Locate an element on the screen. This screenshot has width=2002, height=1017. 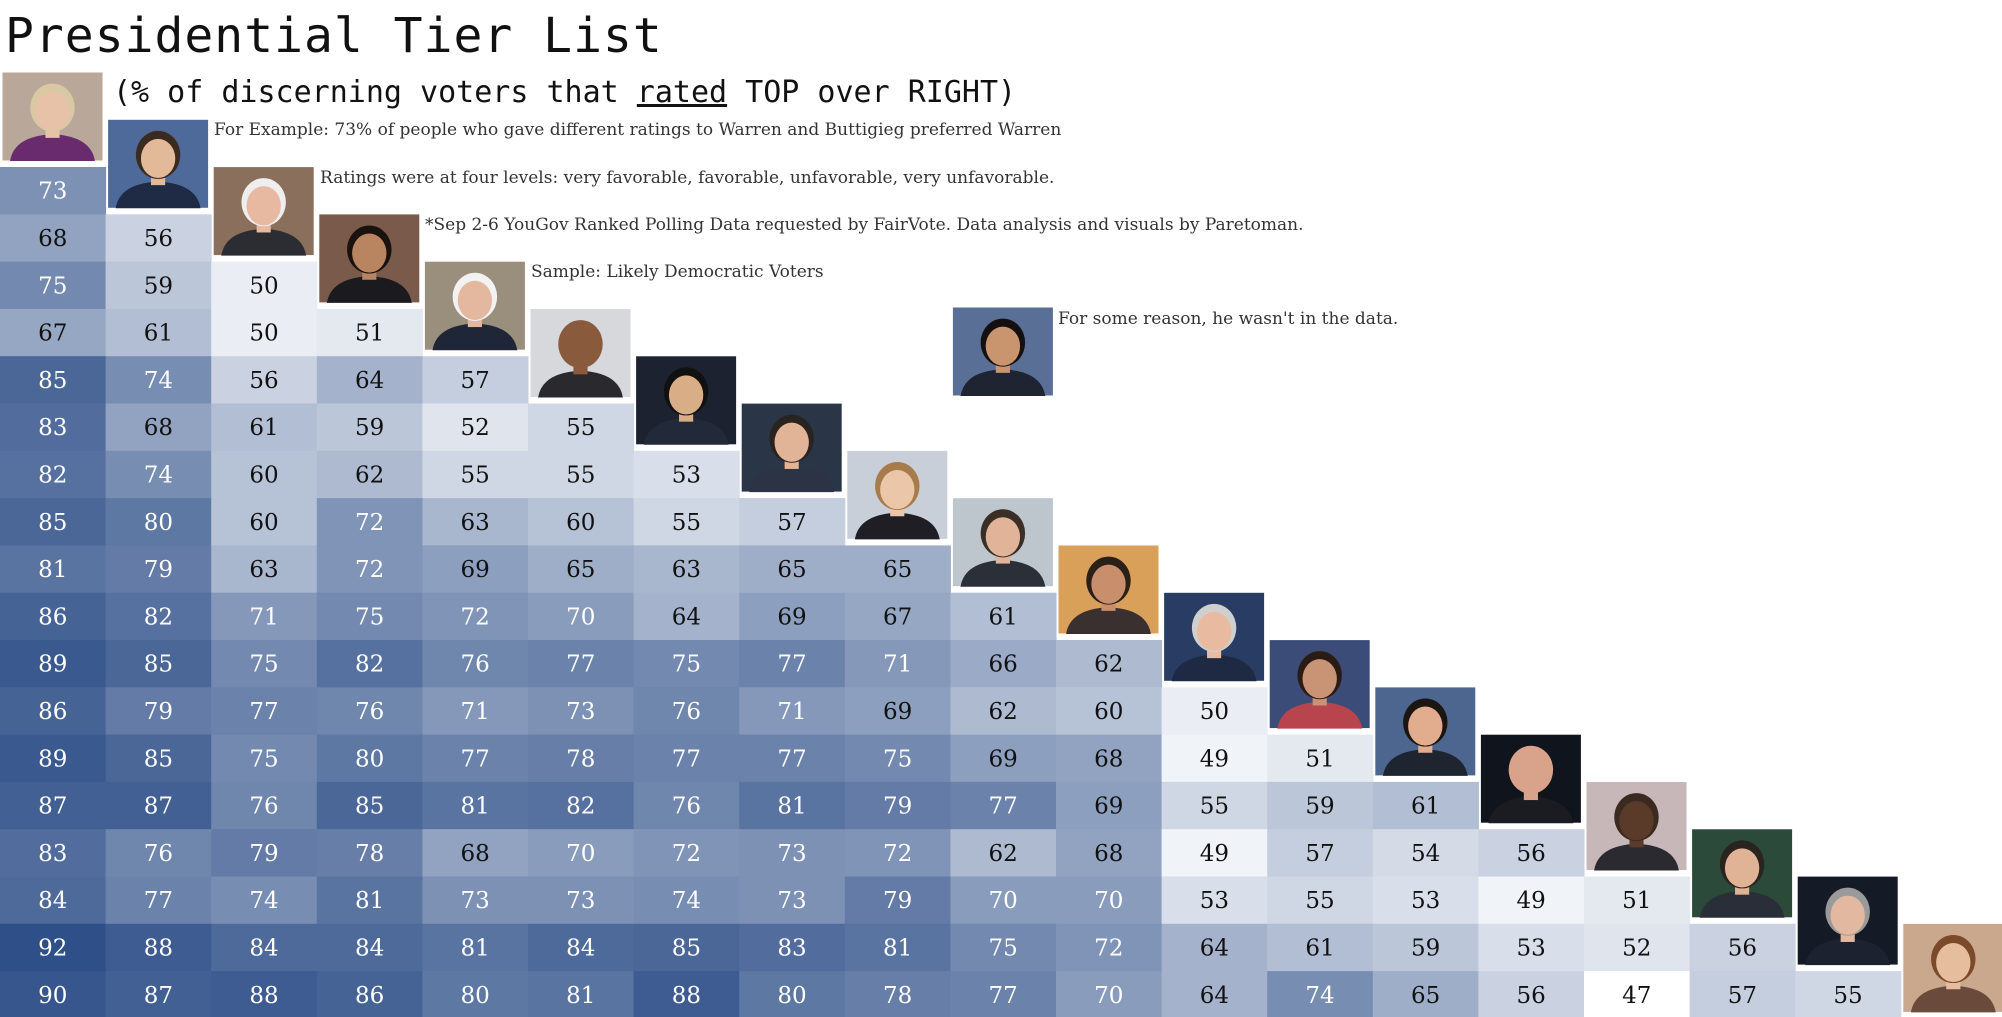
heatmap-value-label: 62 is located at coordinates (1108, 665).